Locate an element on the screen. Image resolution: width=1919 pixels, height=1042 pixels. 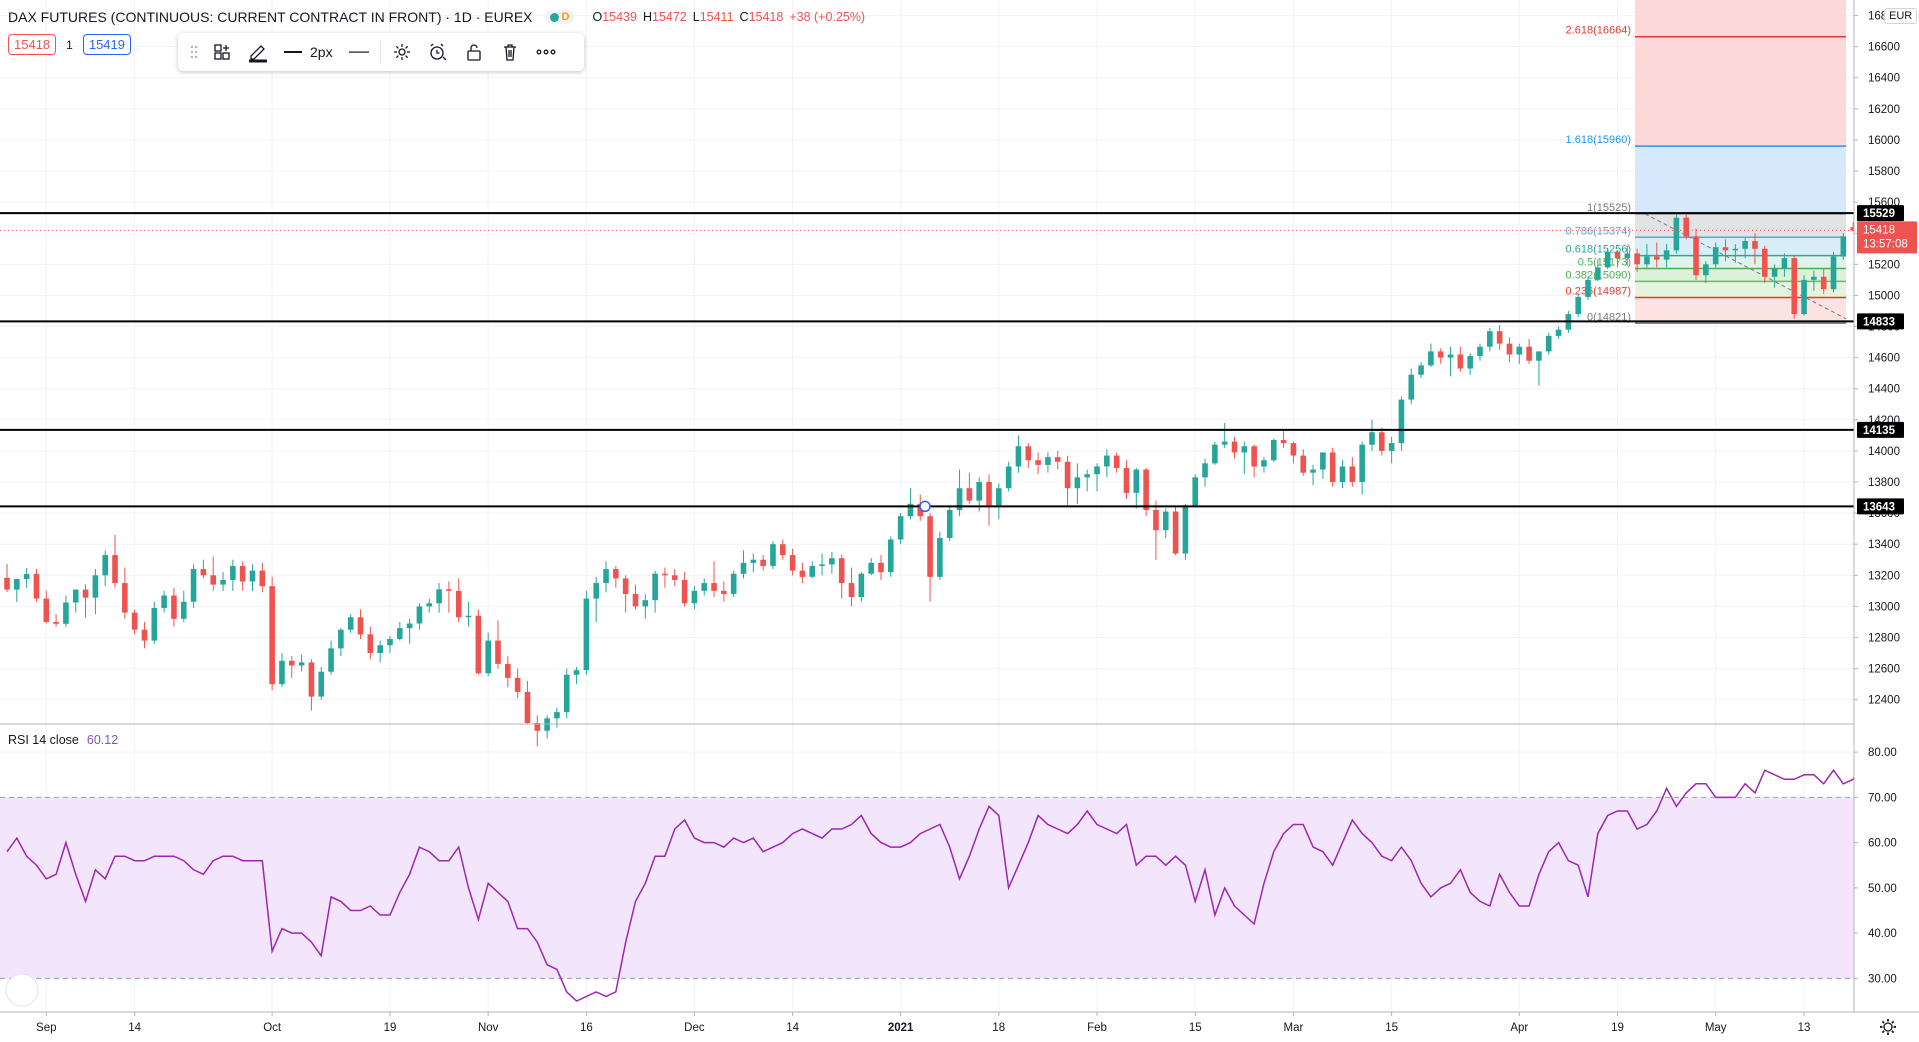
last-price-tag is located at coordinates (1887, 237).